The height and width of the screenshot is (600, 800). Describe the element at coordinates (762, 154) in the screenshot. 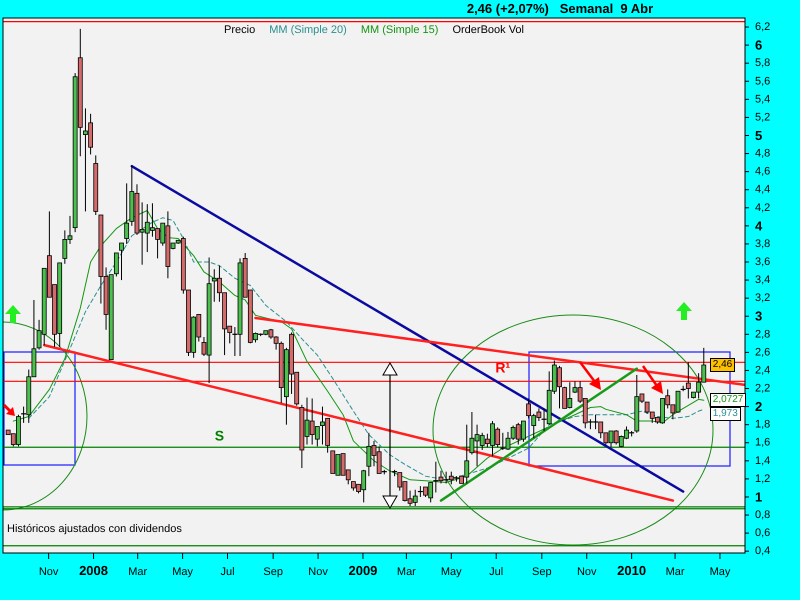

I see `y-tick-label: 4,8` at that location.